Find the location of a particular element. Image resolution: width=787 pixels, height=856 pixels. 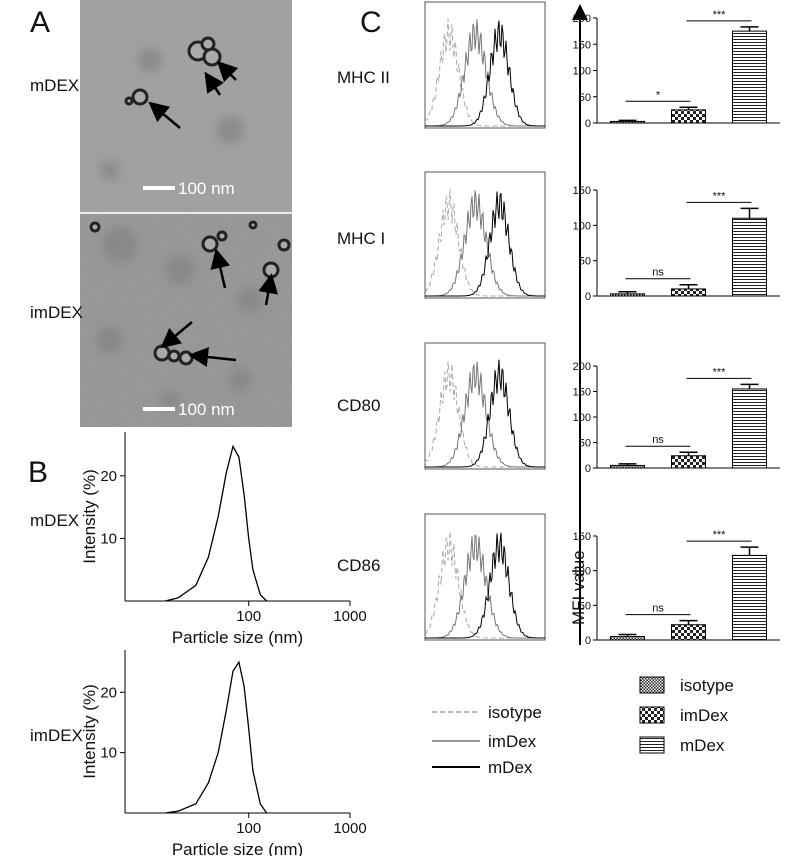

significance-label: * is located at coordinates (658, 95).